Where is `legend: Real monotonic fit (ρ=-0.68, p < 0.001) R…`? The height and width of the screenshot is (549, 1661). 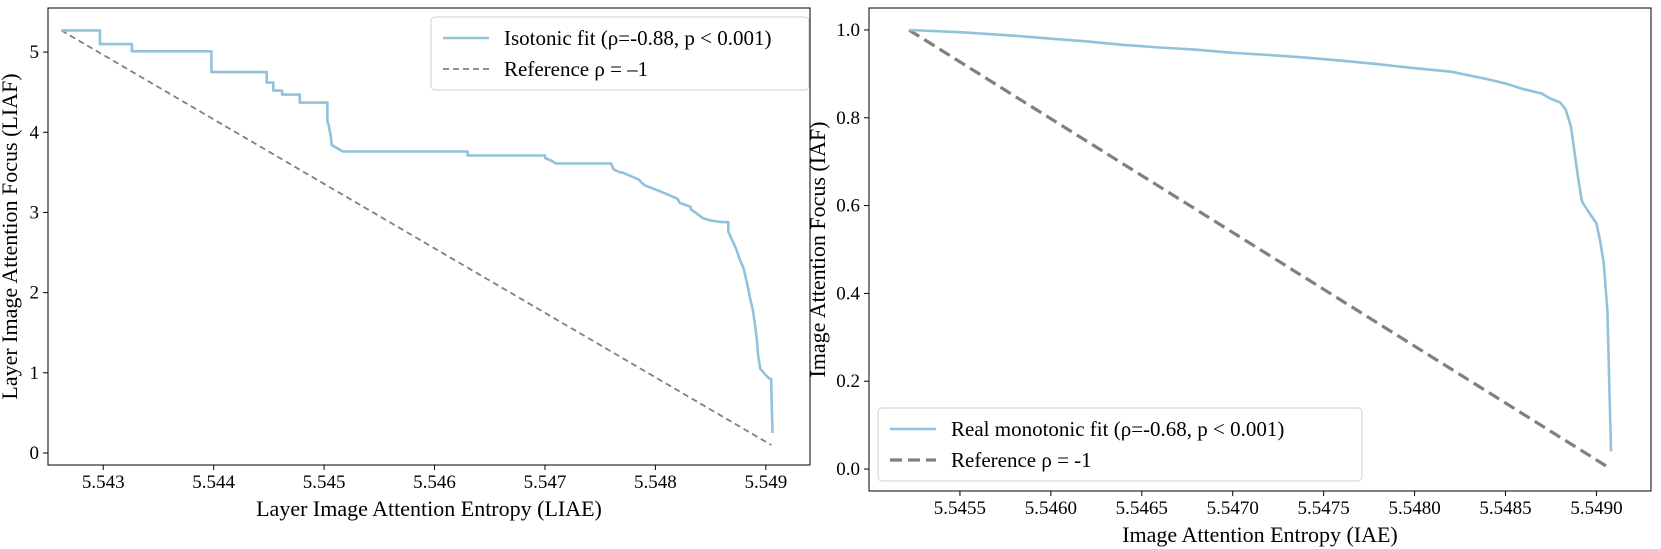 legend: Real monotonic fit (ρ=-0.68, p < 0.001) R… is located at coordinates (1120, 444).